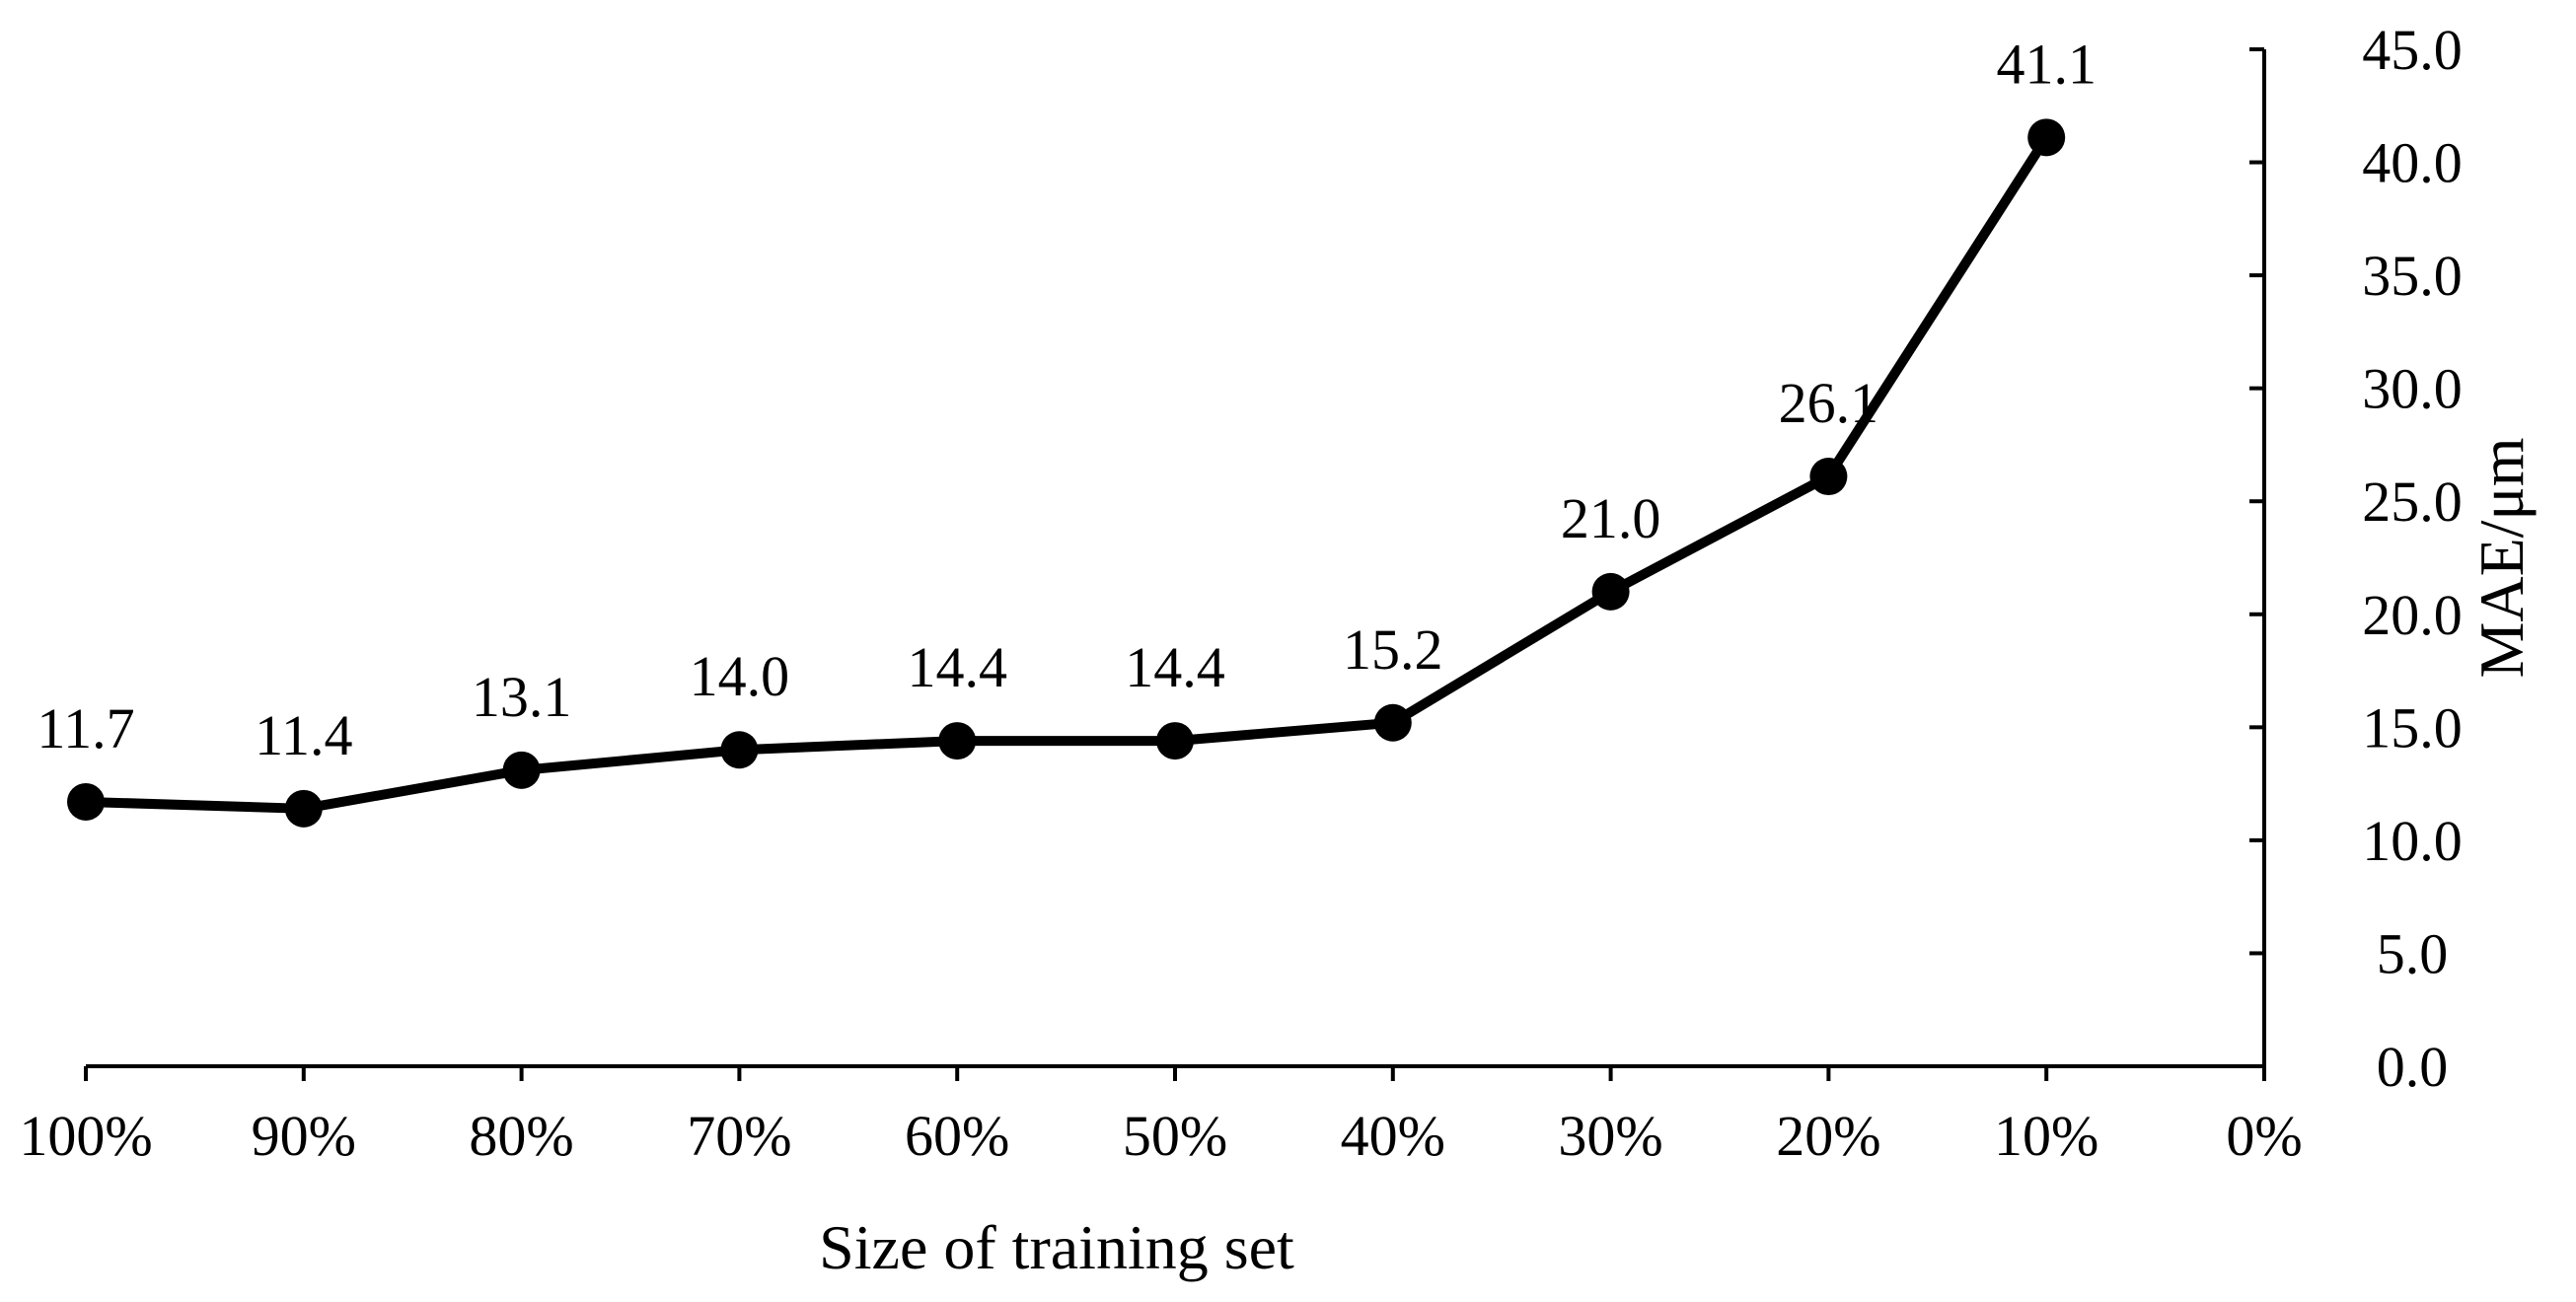 This screenshot has height=1302, width=2576. Describe the element at coordinates (2412, 841) in the screenshot. I see `y-tick-label: 10.0` at that location.